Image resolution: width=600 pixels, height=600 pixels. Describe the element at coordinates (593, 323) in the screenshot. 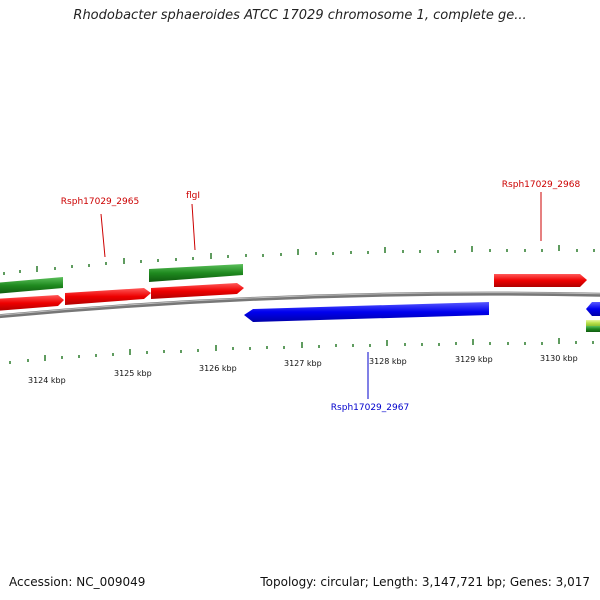

I see `feature-lime` at that location.